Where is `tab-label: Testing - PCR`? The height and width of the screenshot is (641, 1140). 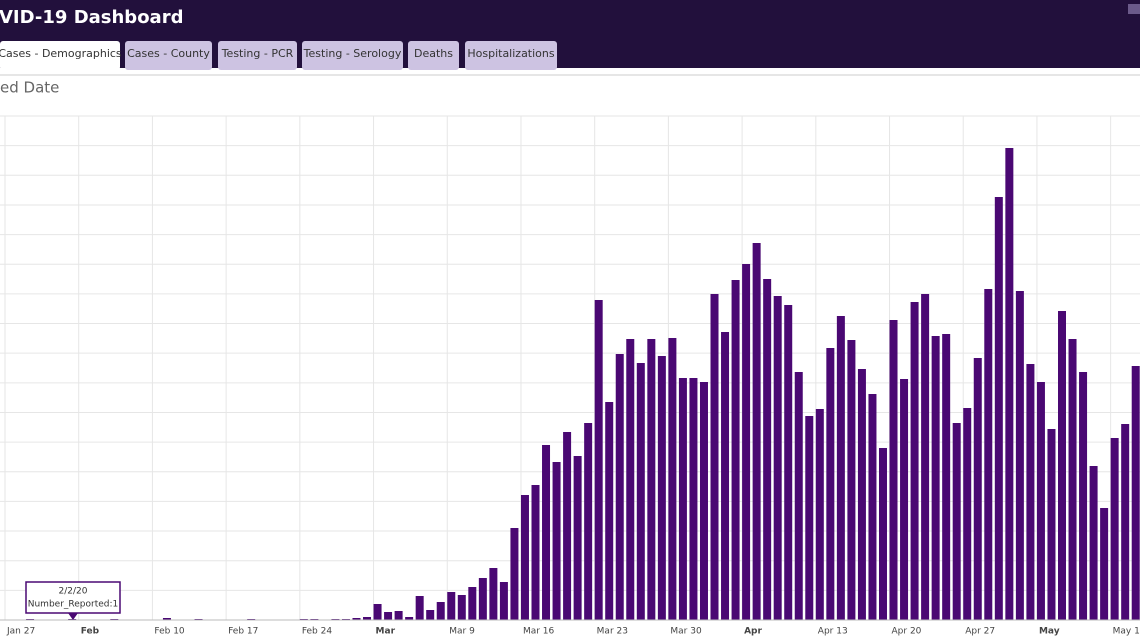 tab-label: Testing - PCR is located at coordinates (257, 53).